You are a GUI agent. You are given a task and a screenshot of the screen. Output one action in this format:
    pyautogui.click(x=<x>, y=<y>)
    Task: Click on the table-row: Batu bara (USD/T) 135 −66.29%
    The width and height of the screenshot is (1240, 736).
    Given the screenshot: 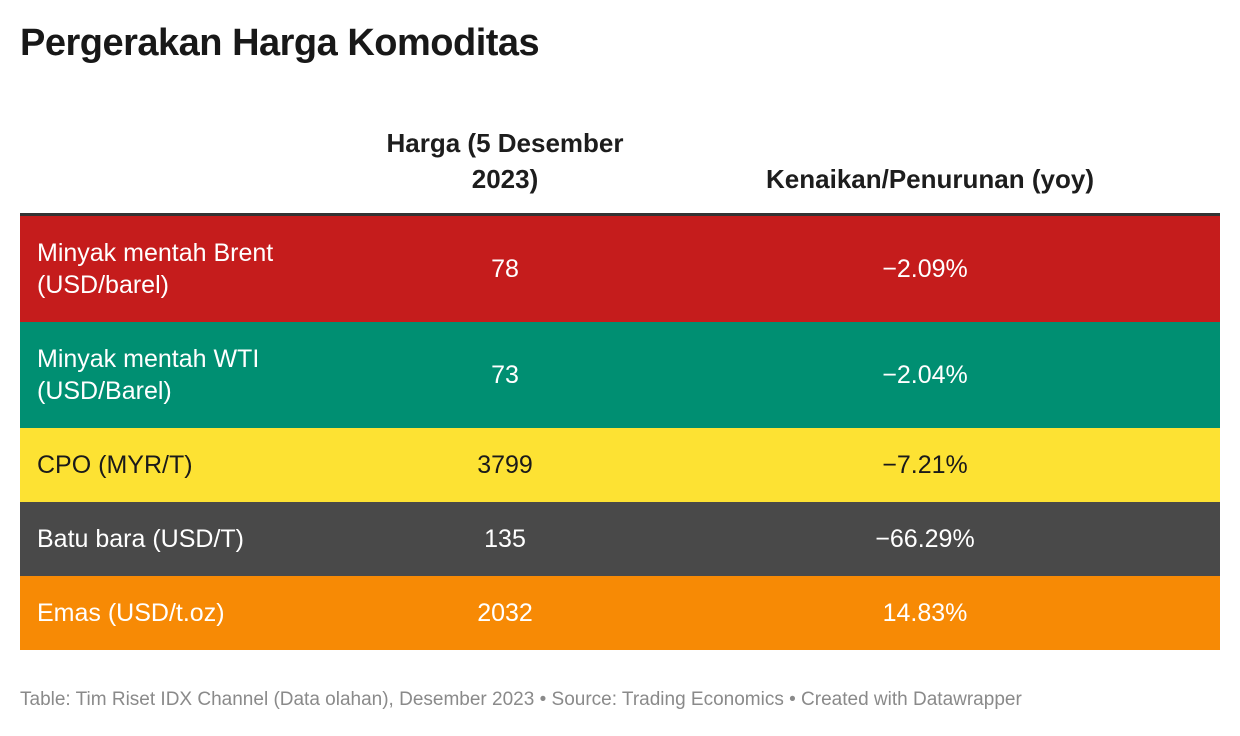 What is the action you would take?
    pyautogui.click(x=620, y=539)
    